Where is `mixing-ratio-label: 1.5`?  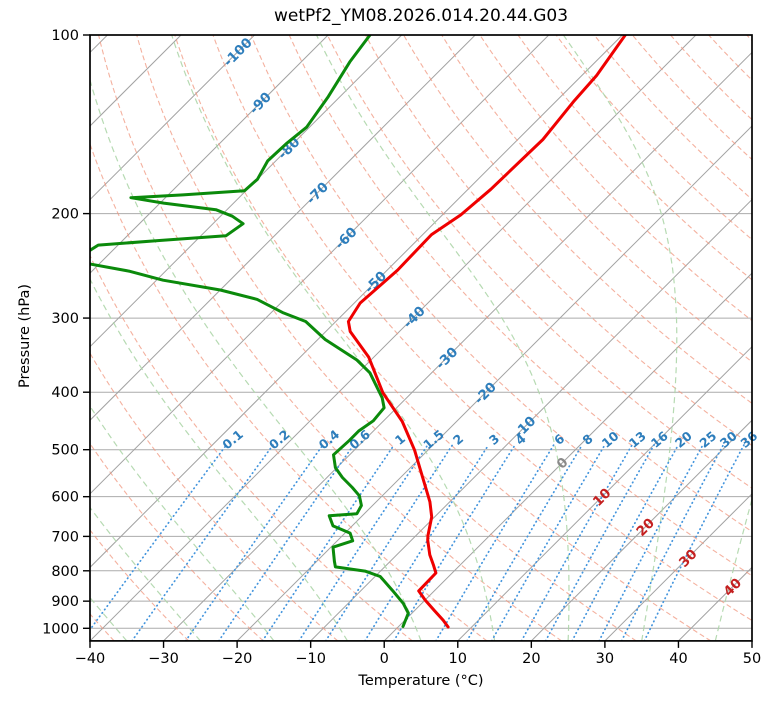
mixing-ratio-label: 1.5 is located at coordinates (433, 440).